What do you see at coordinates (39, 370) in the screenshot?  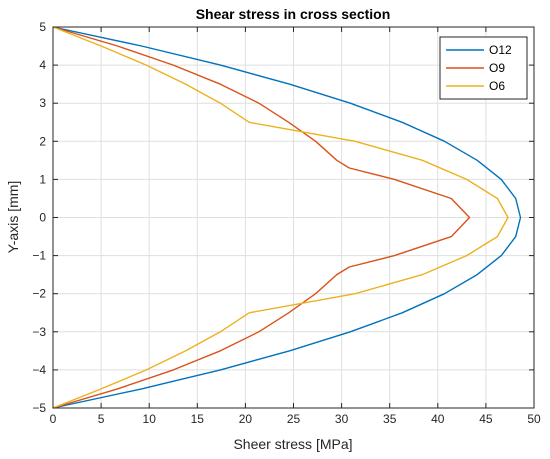 I see `y-tick-label: −4` at bounding box center [39, 370].